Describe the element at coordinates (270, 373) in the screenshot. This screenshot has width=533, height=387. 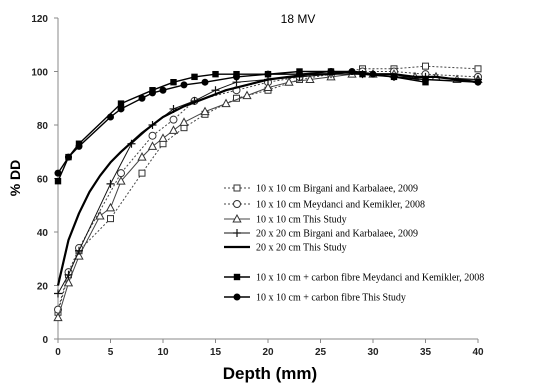
I see `x-axis-label: Depth (mm)` at that location.